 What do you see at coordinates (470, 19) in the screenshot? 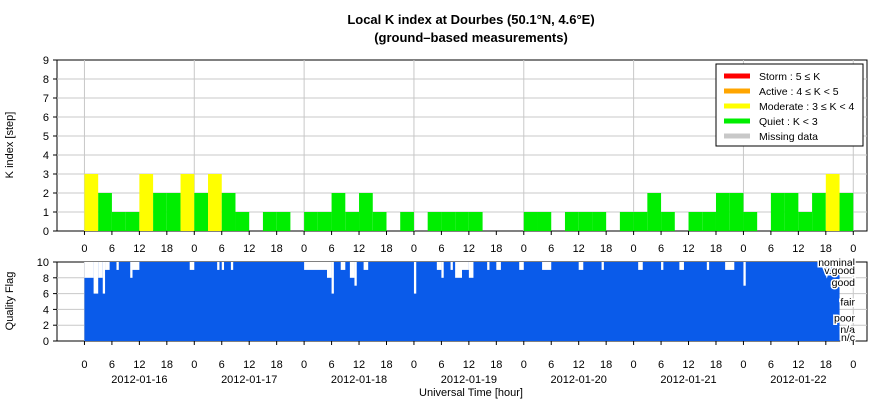
I see `chart-title: Local K index at Dourbes (50.1°N, 4.6°E)` at bounding box center [470, 19].